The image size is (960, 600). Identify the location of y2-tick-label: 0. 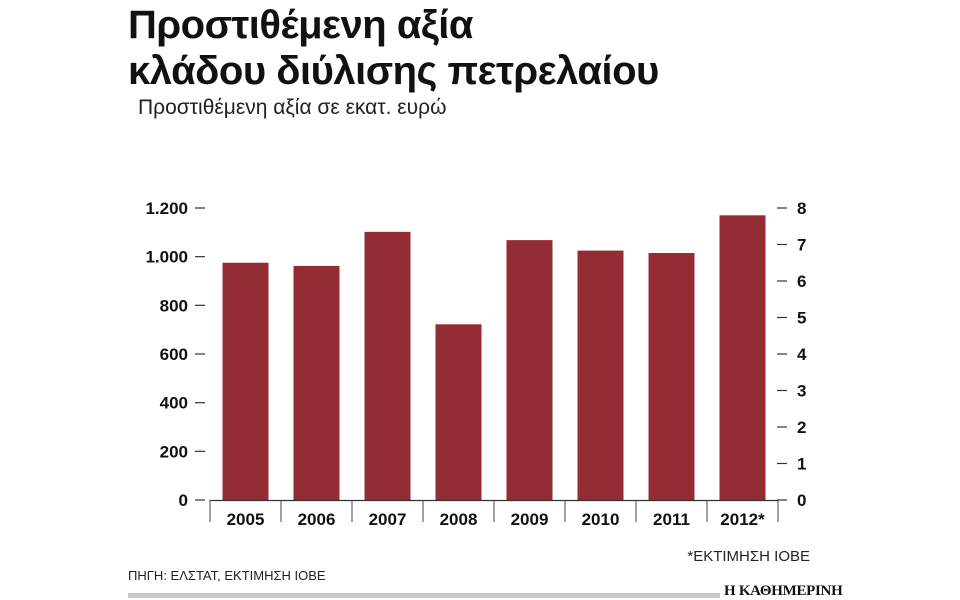
(801, 500).